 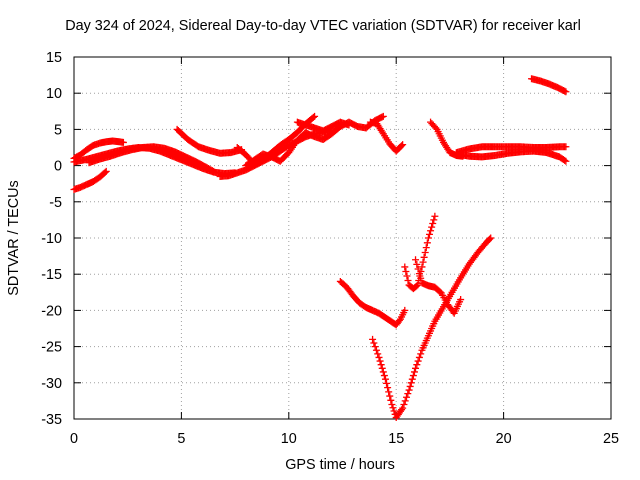 I want to click on y-tick-label: 15, so click(x=54, y=58).